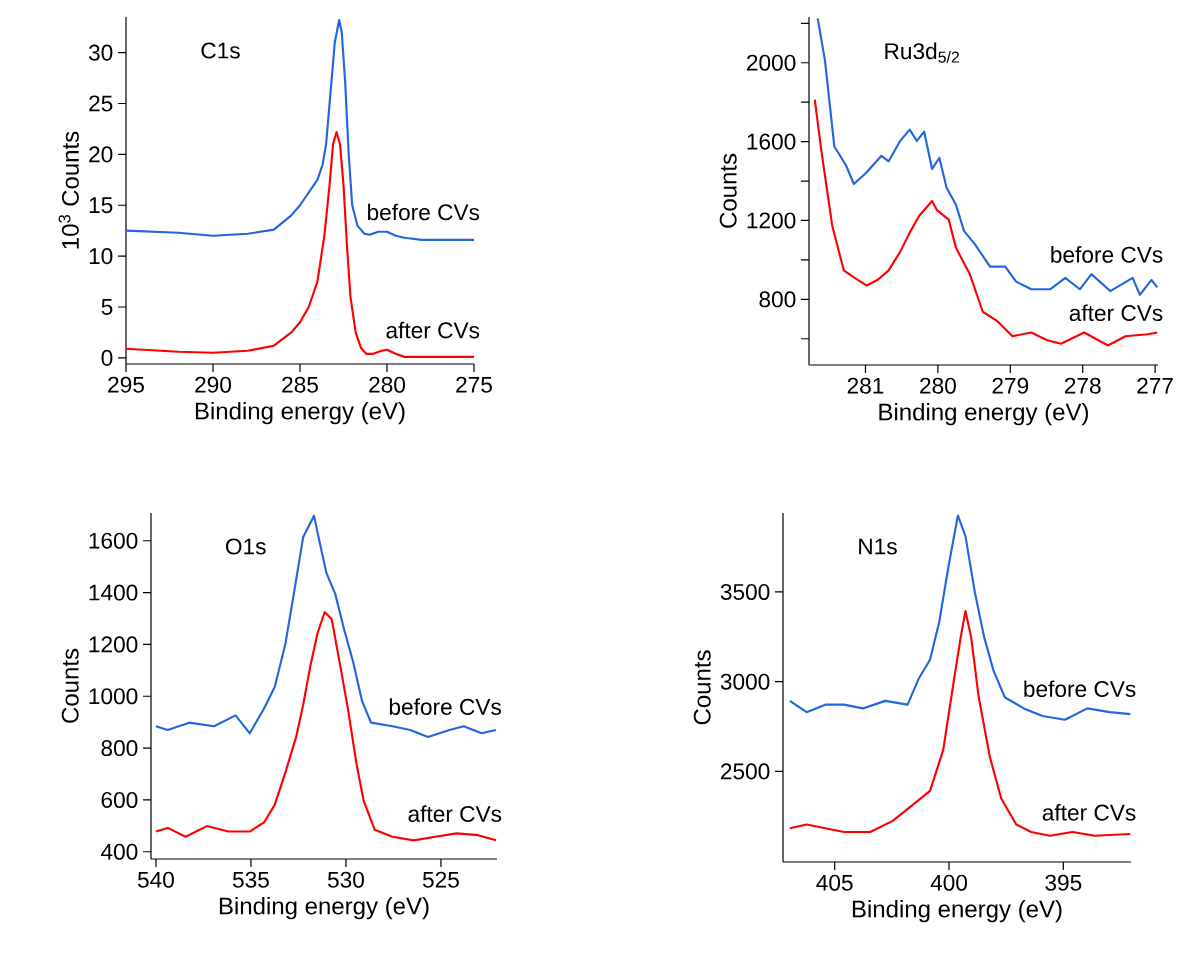  I want to click on x-tick-label: 535, so click(250, 879).